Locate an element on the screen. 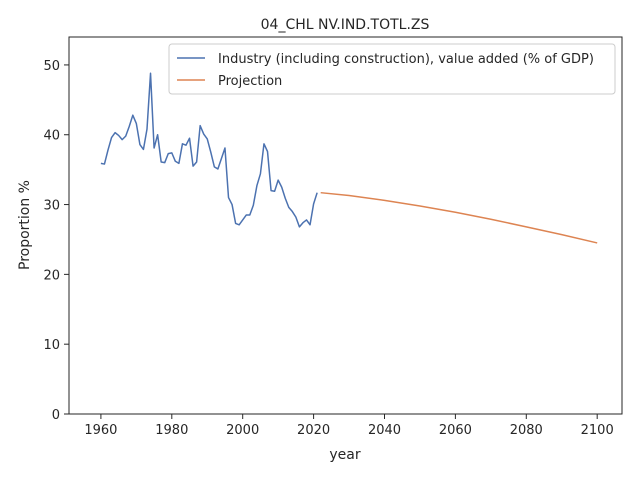 The image size is (640, 480). x-tick-label: 2000 is located at coordinates (242, 430).